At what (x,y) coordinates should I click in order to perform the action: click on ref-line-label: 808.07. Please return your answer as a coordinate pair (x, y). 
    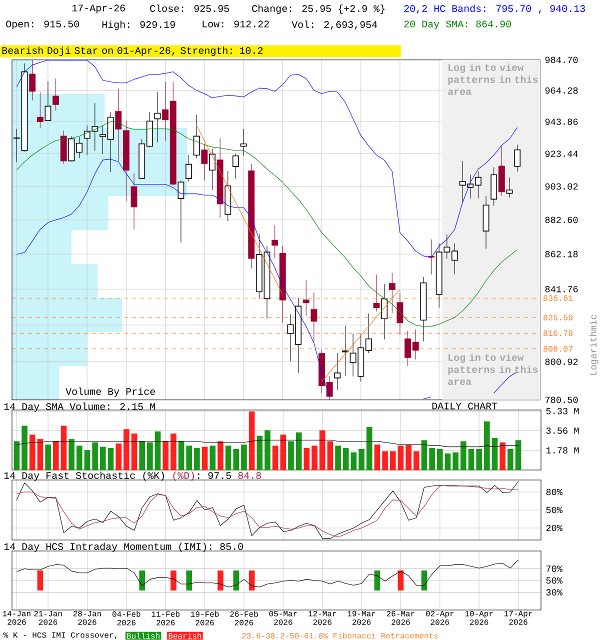
    Looking at the image, I should click on (558, 349).